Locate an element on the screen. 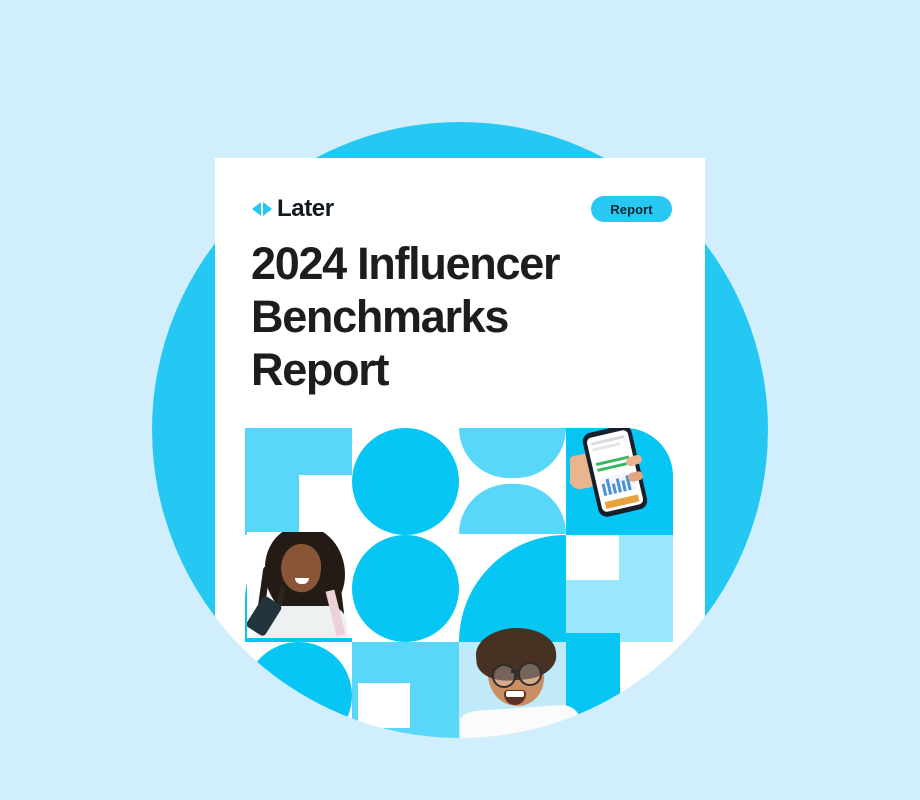 This screenshot has height=800, width=920. photo-woman-with-phone is located at coordinates (299, 585).